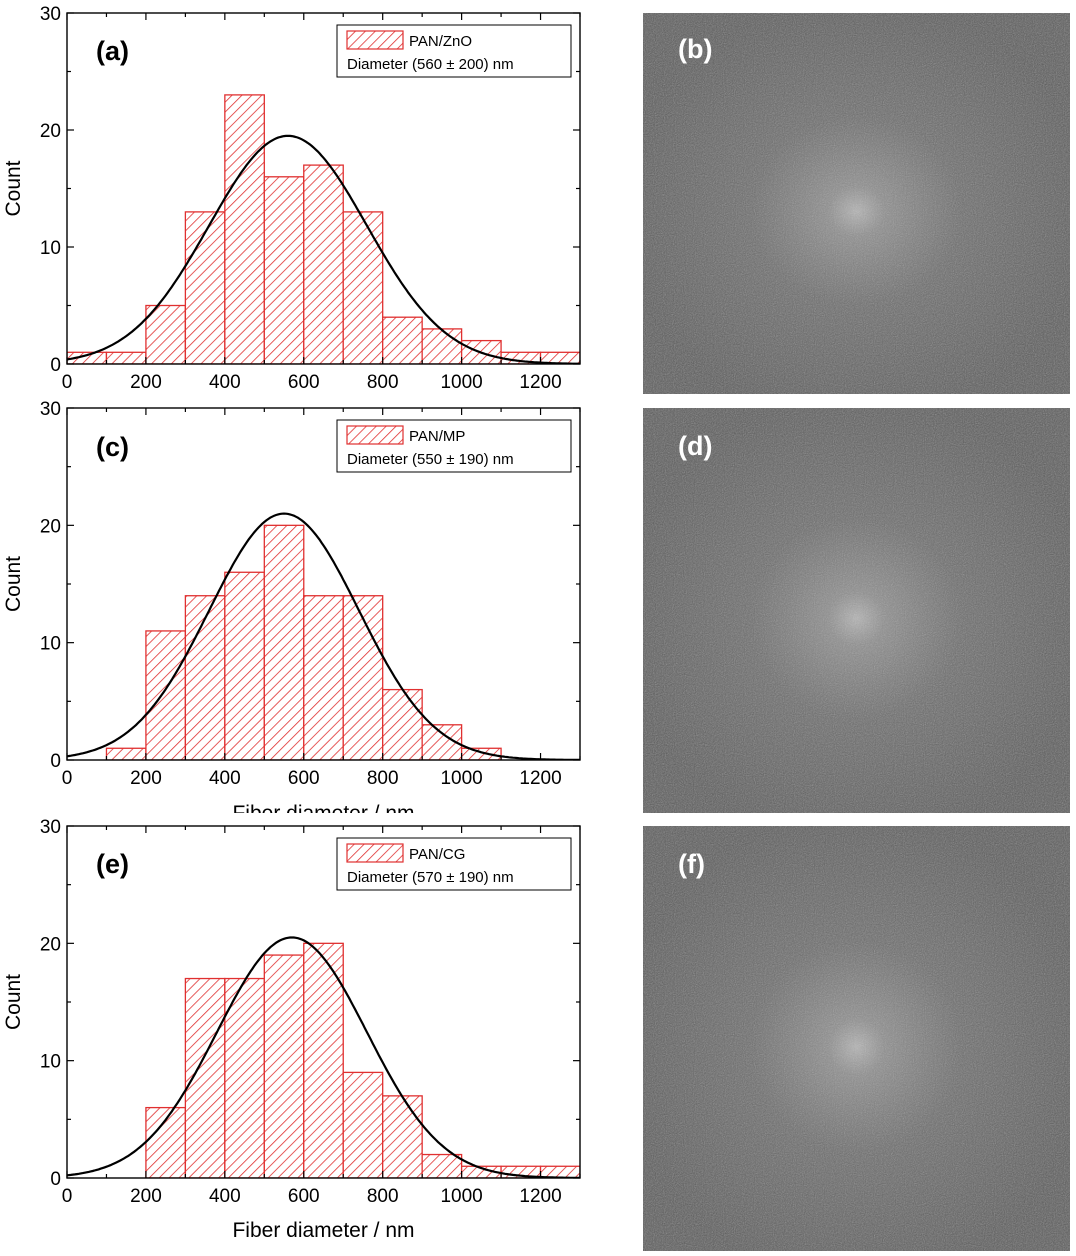 Image resolution: width=1076 pixels, height=1256 pixels. What do you see at coordinates (695, 446) in the screenshot?
I see `panel-label-d: (d)` at bounding box center [695, 446].